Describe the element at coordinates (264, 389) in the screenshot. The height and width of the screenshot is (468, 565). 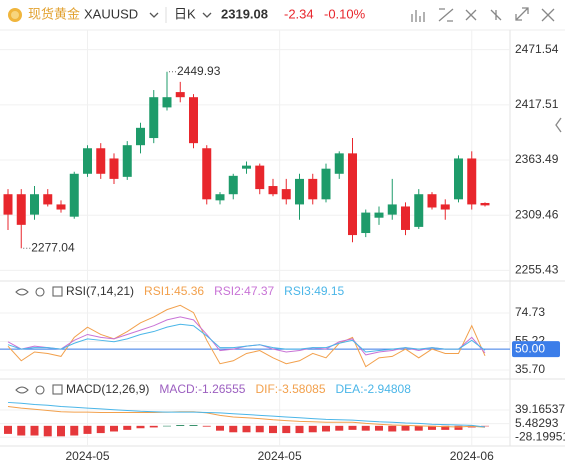
I see `legend-name: DIF` at that location.